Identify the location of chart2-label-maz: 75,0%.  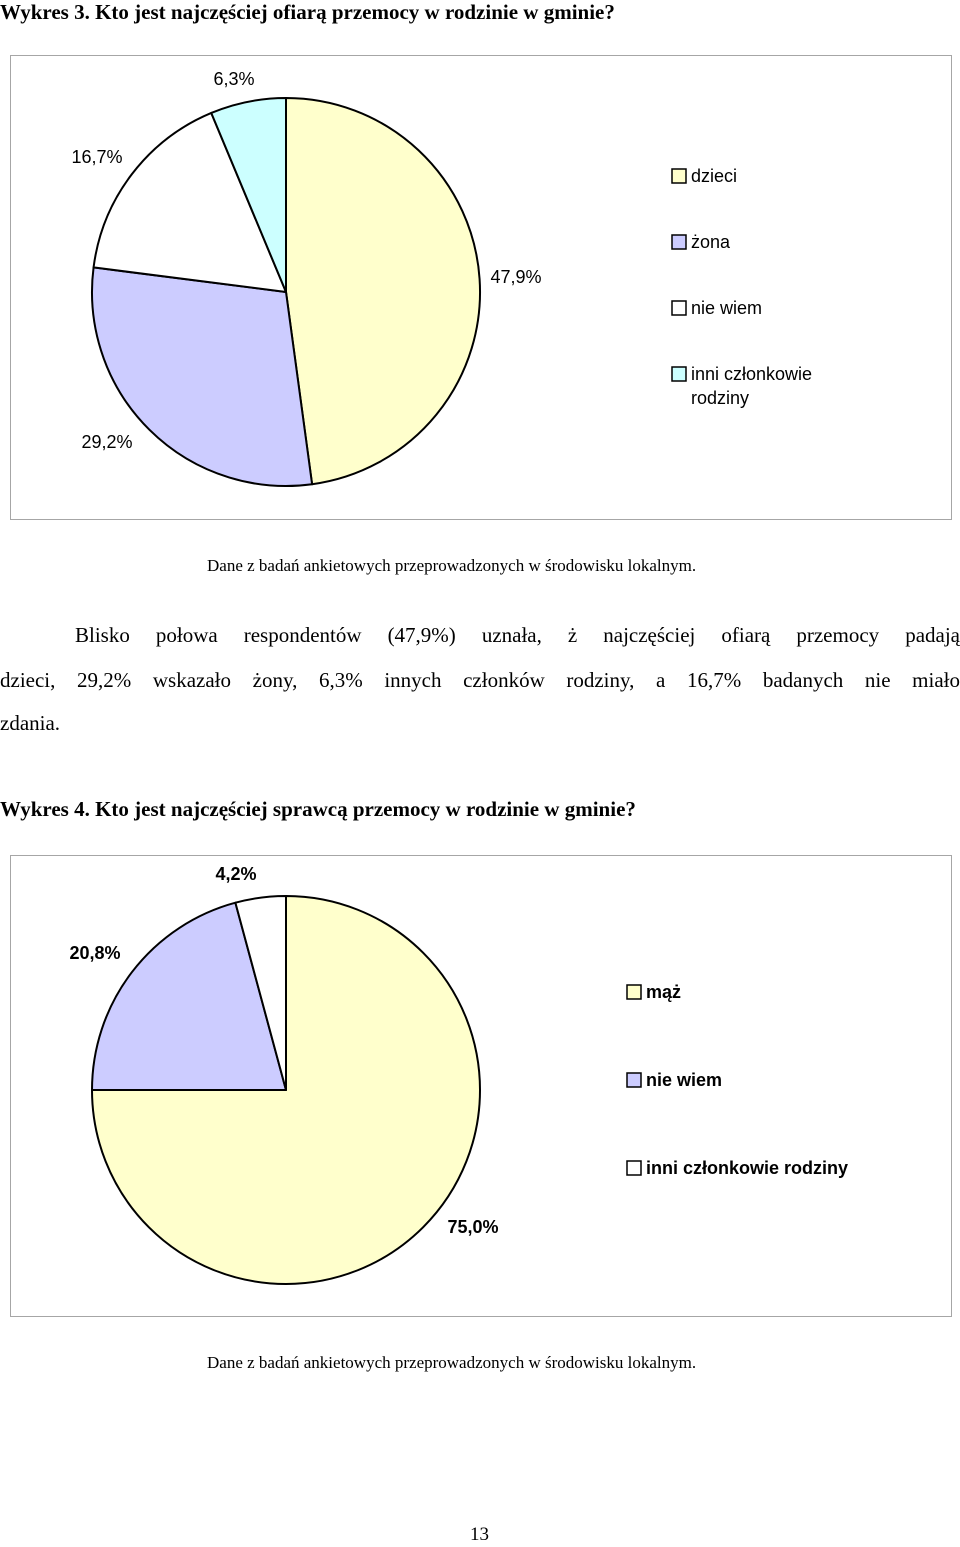
(472, 1227).